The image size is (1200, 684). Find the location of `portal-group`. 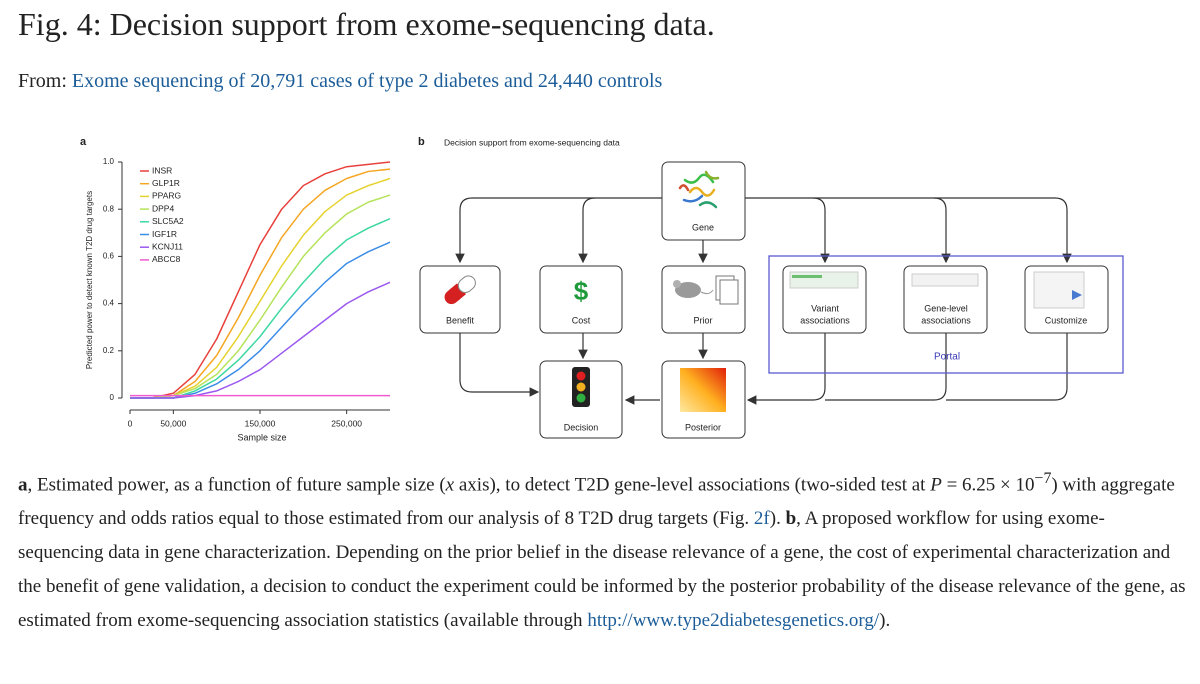

portal-group is located at coordinates (946, 314).